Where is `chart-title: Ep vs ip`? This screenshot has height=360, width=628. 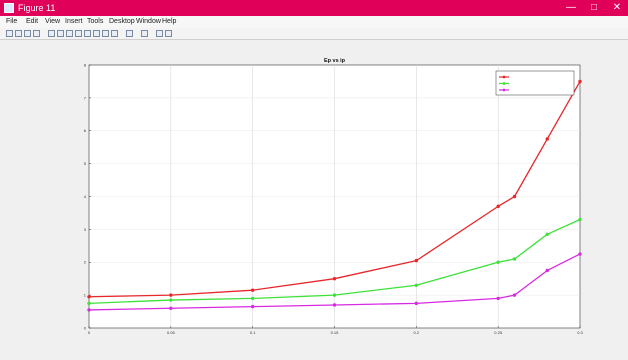
chart-title: Ep vs ip is located at coordinates (335, 61).